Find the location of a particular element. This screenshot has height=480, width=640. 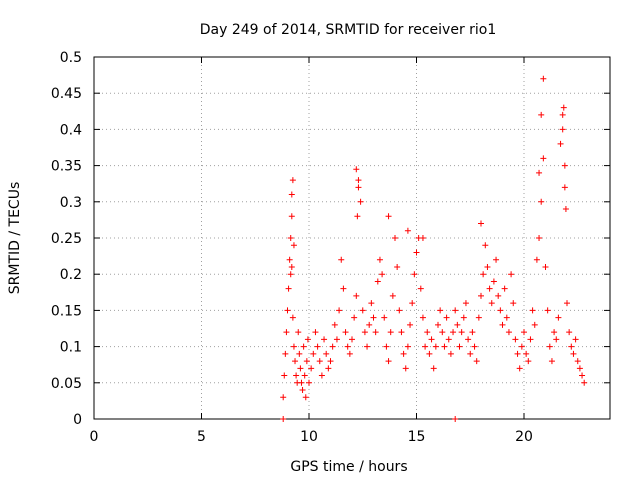

y-tick-label: 0.45 is located at coordinates (66, 94).